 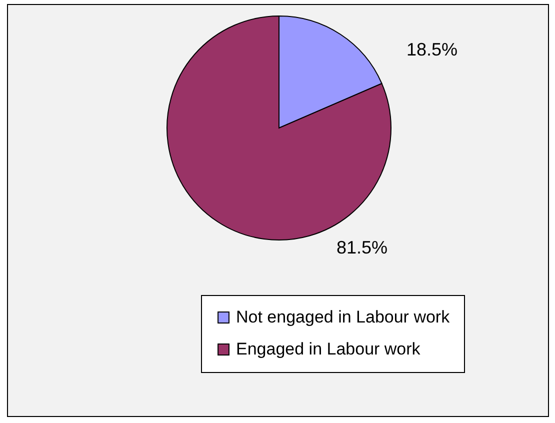 What do you see at coordinates (432, 49) in the screenshot?
I see `data-label: 18.5%` at bounding box center [432, 49].